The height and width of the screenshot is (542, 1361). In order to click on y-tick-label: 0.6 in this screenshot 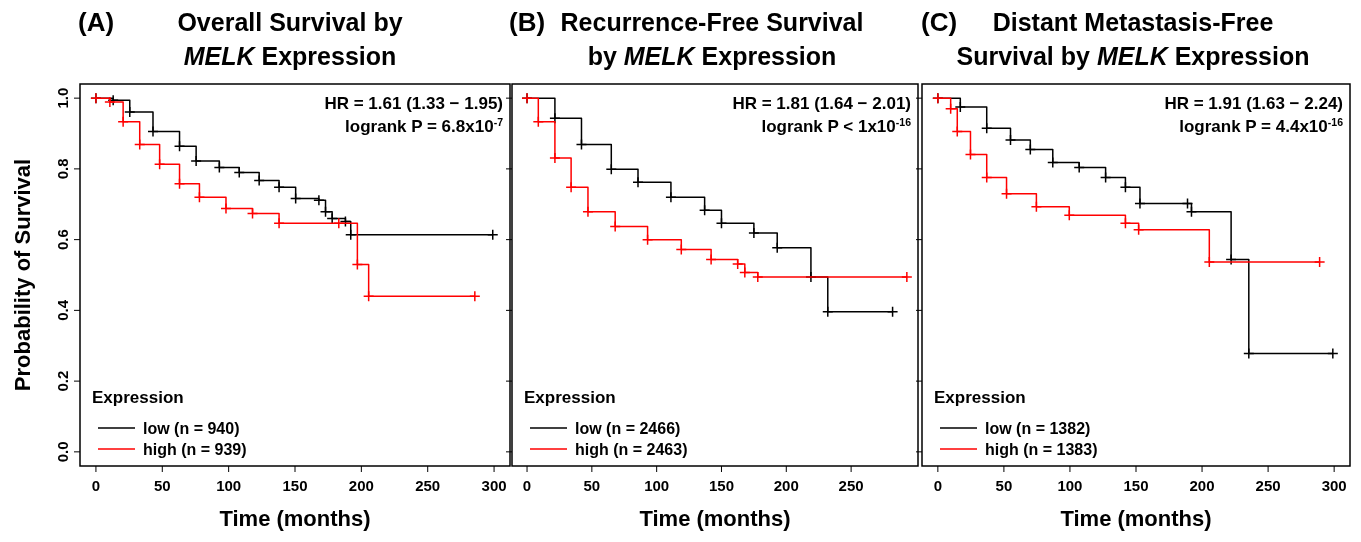, I will do `click(62, 240)`.